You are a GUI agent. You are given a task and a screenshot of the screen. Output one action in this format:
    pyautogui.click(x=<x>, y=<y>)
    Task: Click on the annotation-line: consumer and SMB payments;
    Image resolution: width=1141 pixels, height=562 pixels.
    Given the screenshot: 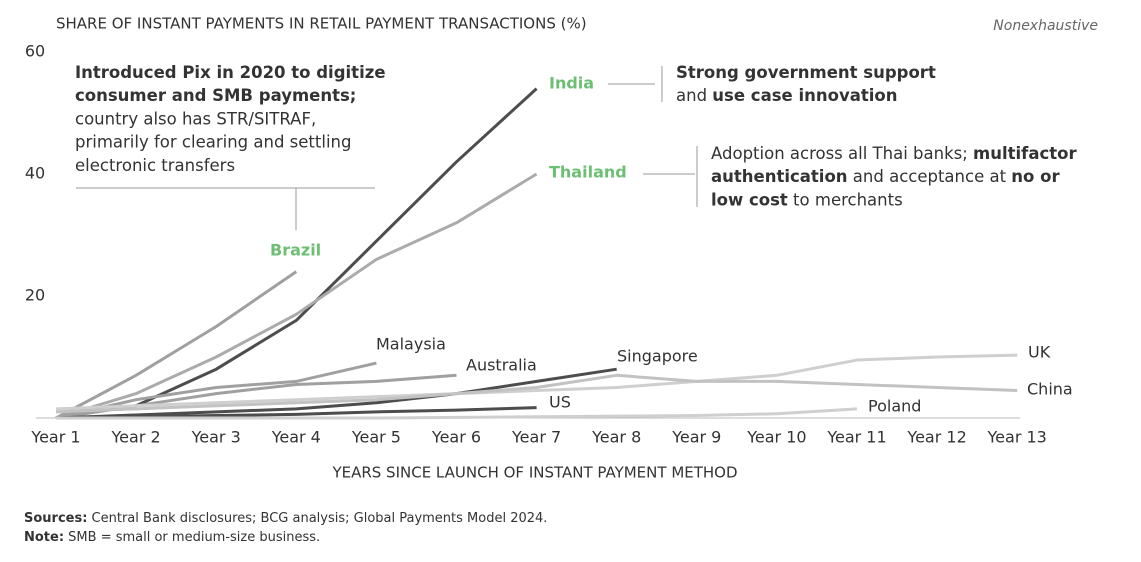 What is the action you would take?
    pyautogui.click(x=215, y=95)
    